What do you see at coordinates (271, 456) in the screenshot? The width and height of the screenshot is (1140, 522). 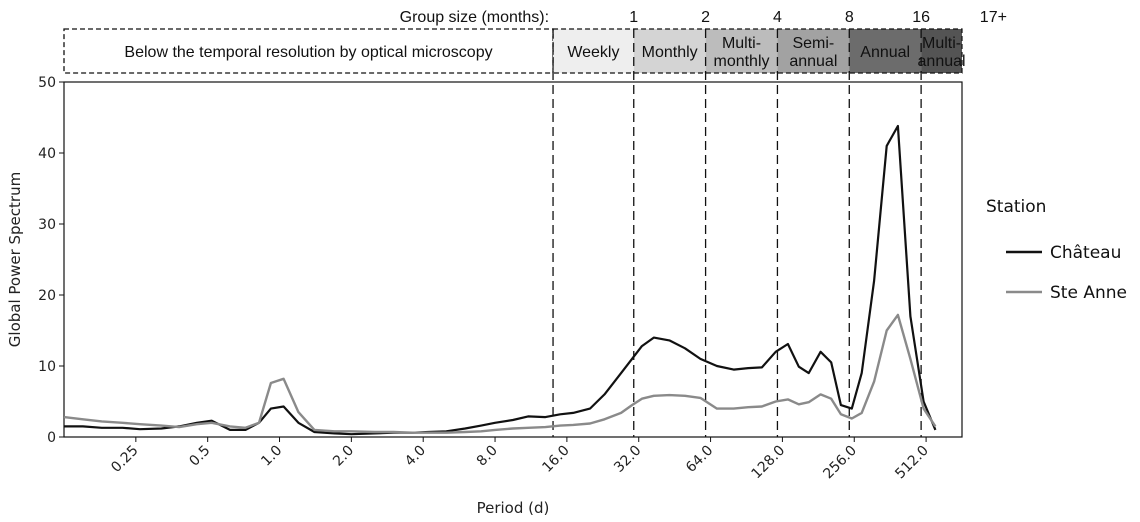 I see `x-tick-label: 1.0` at bounding box center [271, 456].